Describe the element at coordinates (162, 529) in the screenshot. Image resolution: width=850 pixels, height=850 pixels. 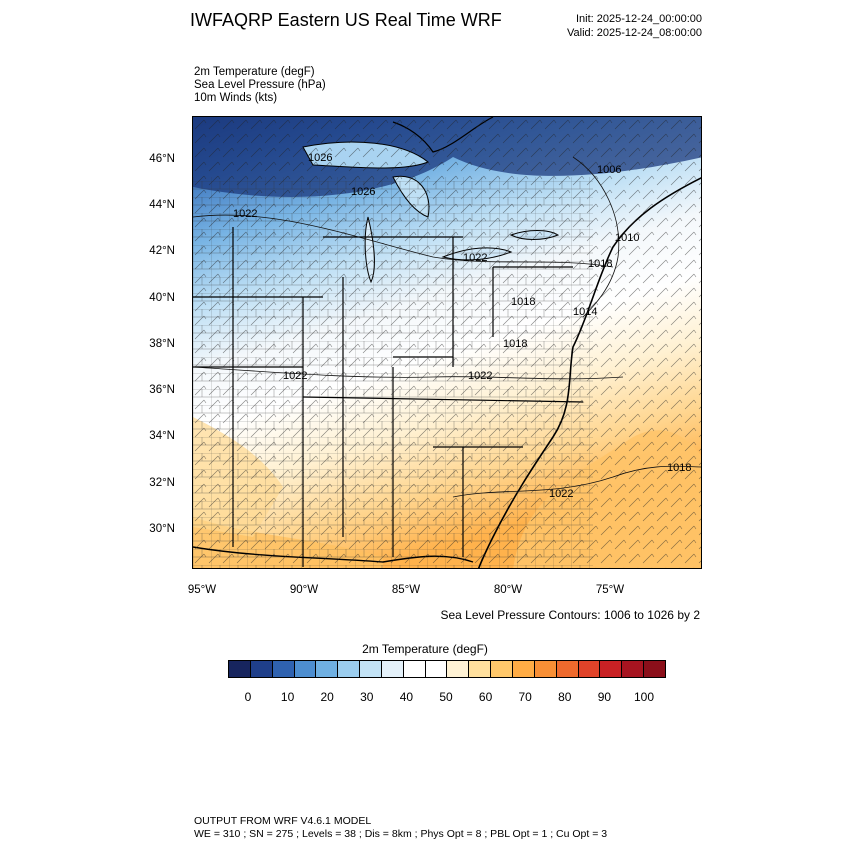
I see `lat-label: 30°N` at that location.